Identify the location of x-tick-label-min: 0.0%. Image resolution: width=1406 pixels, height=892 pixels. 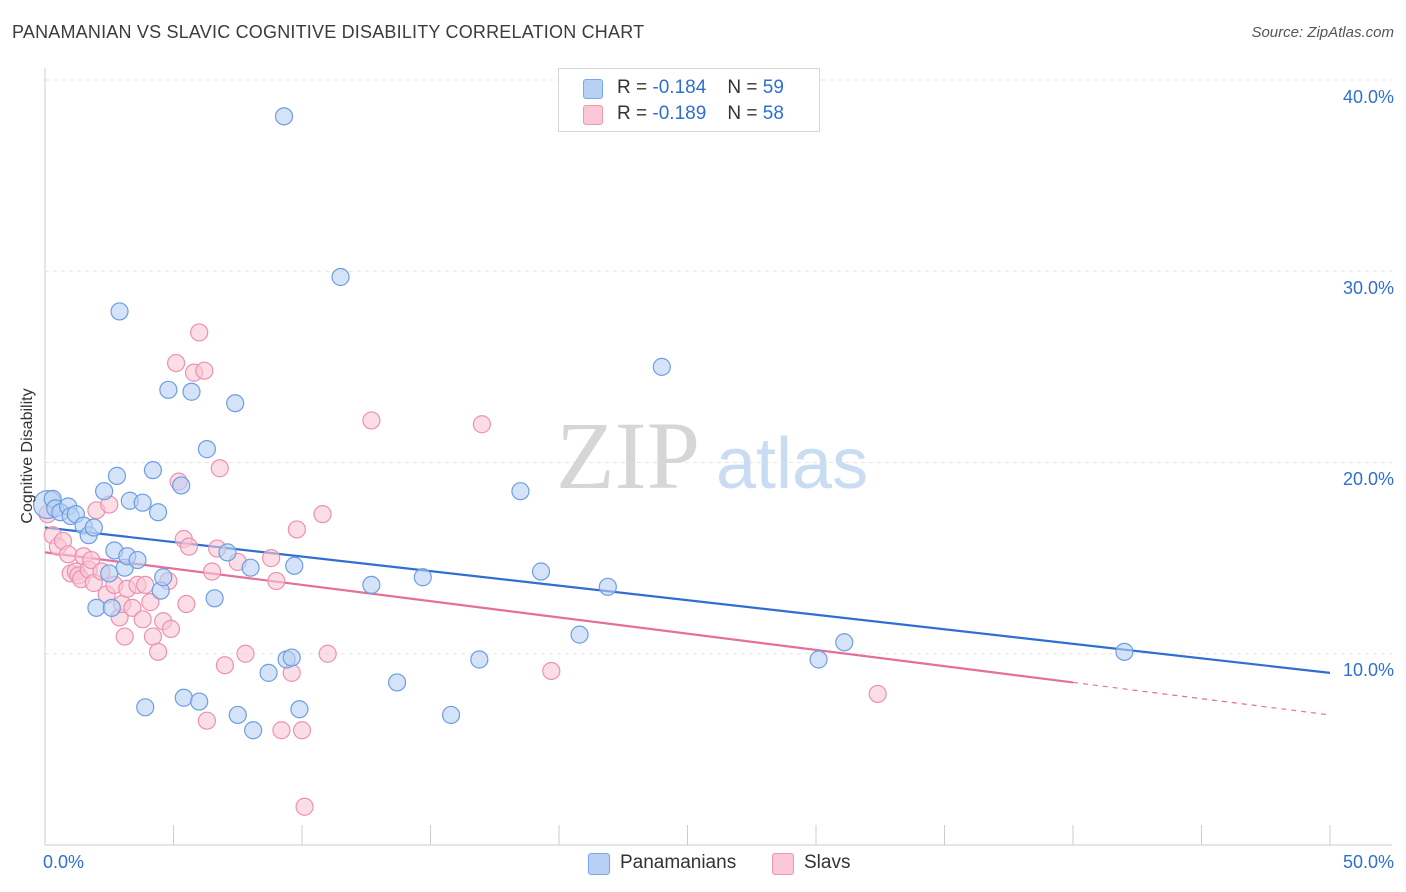
(64, 862).